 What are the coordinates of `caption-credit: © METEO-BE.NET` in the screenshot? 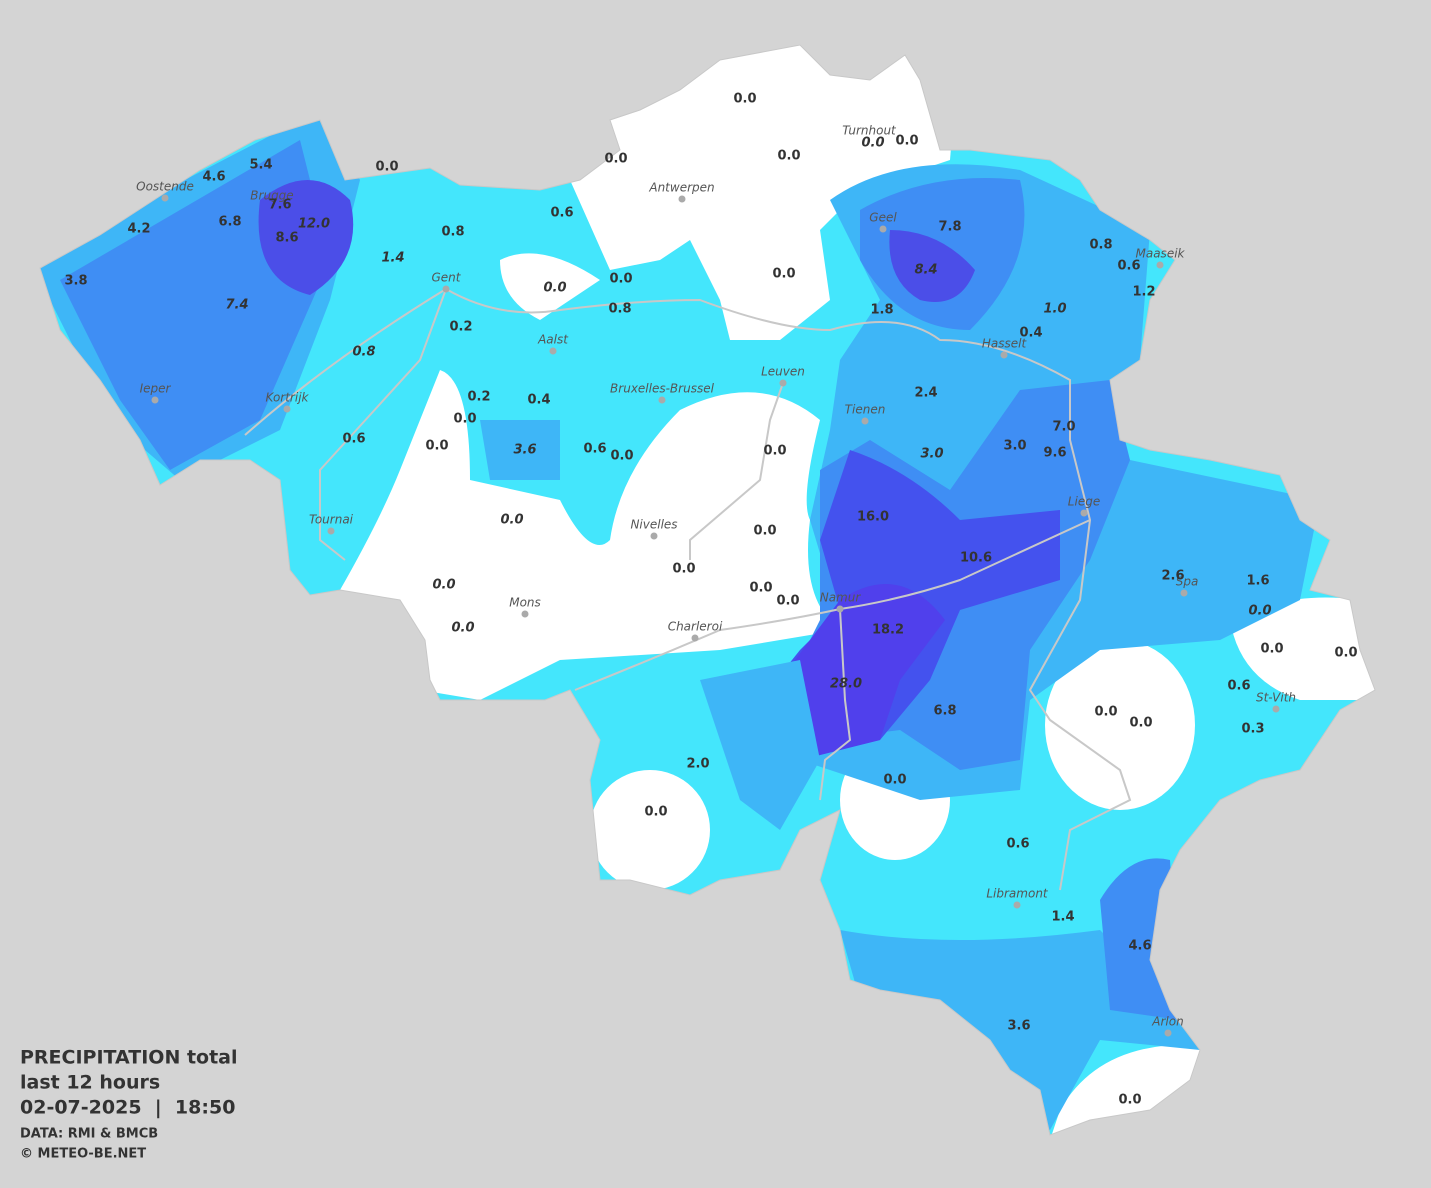 It's located at (83, 1154).